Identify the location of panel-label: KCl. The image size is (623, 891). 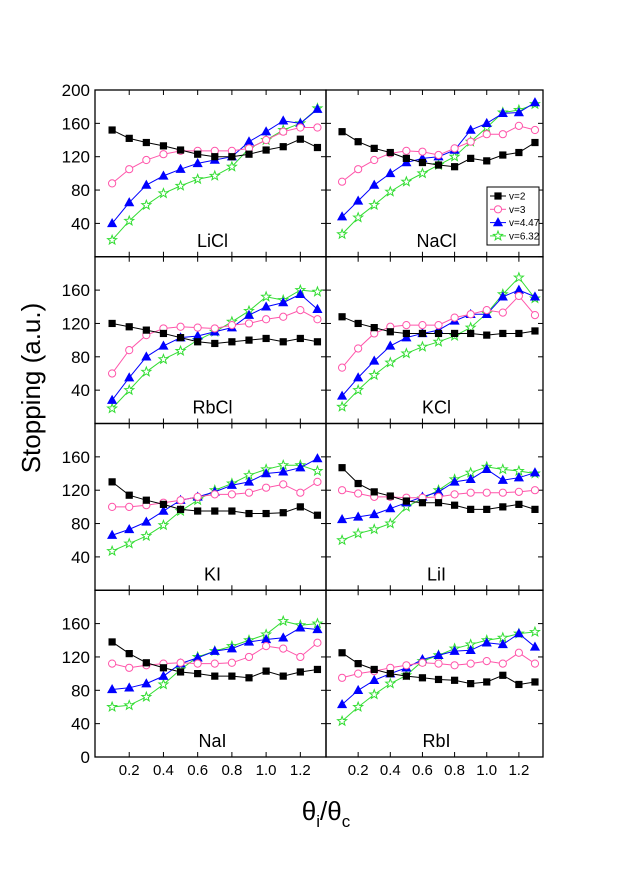
(436, 408).